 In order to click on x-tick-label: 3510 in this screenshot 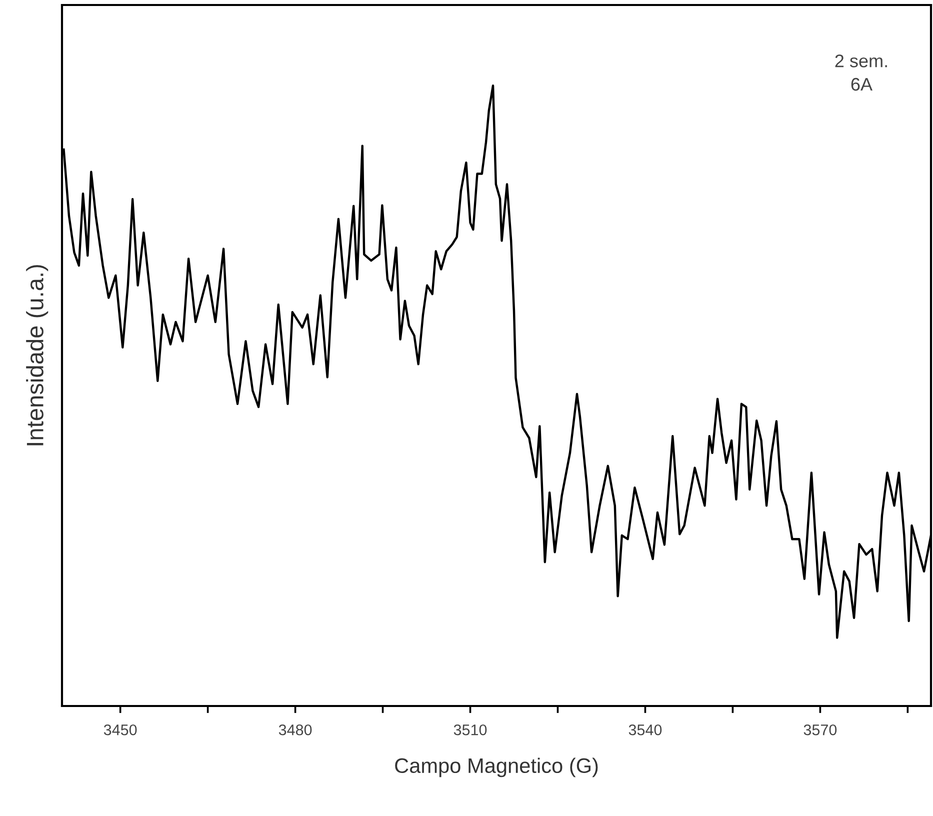, I will do `click(470, 730)`.